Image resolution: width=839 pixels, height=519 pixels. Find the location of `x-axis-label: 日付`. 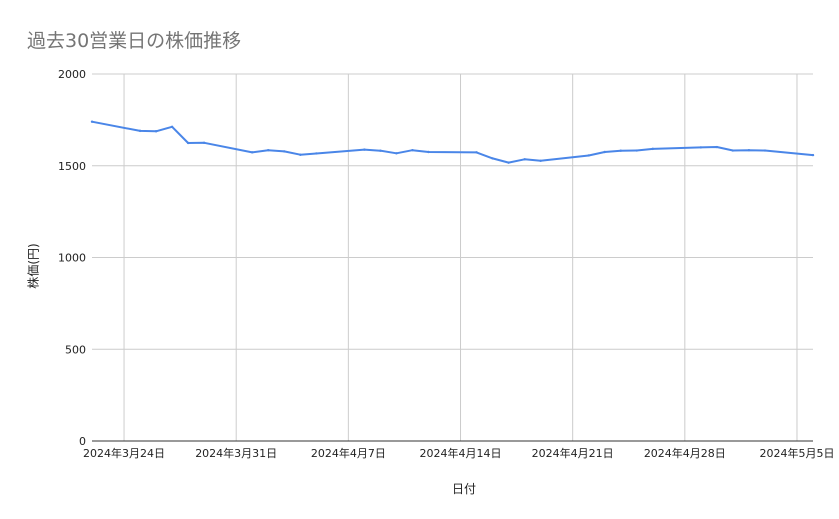

x-axis-label: 日付 is located at coordinates (464, 489).